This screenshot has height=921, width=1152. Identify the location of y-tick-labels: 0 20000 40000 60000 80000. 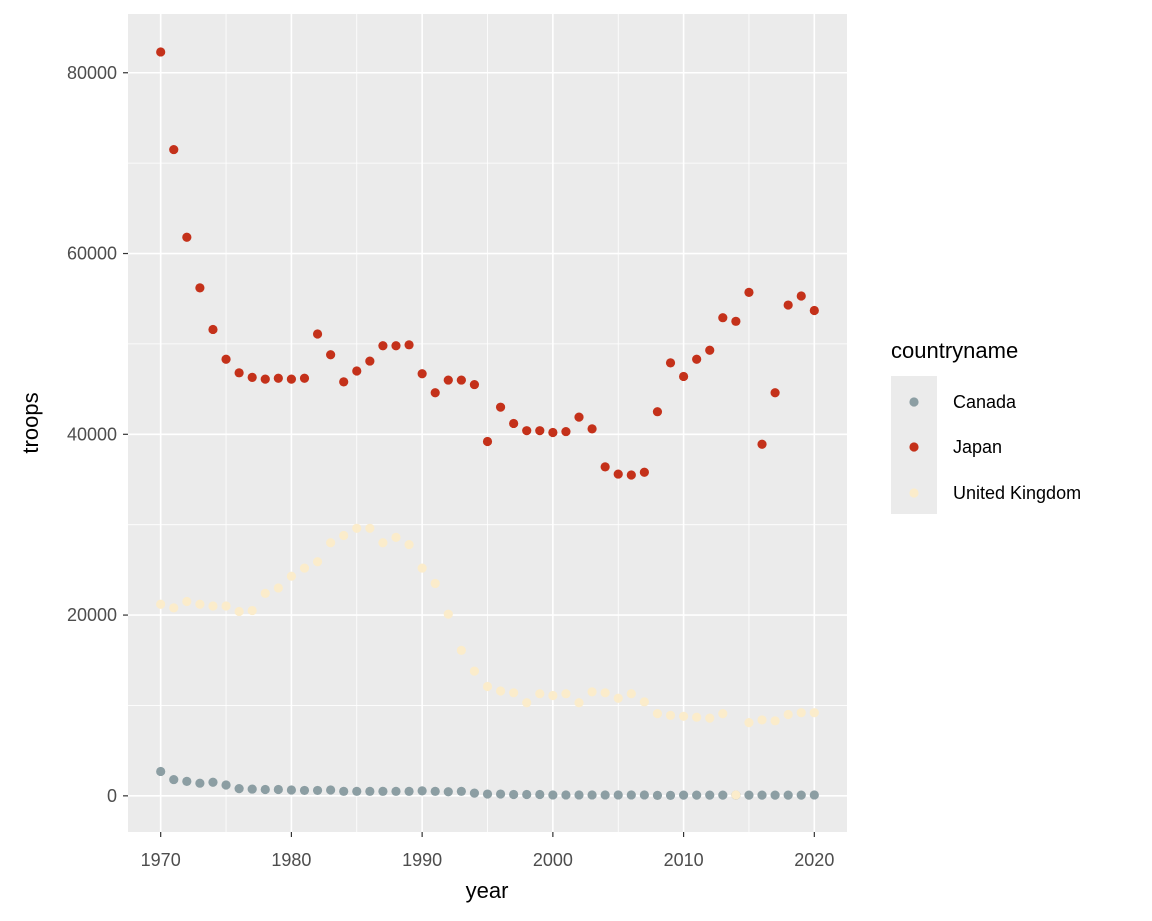
(92, 434).